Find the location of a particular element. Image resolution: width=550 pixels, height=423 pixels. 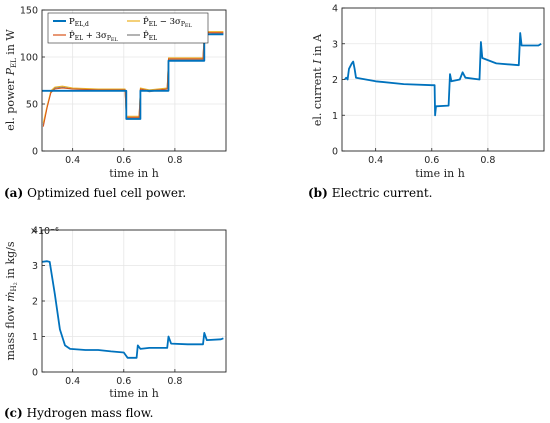

grid-current is located at coordinates (443, 79).